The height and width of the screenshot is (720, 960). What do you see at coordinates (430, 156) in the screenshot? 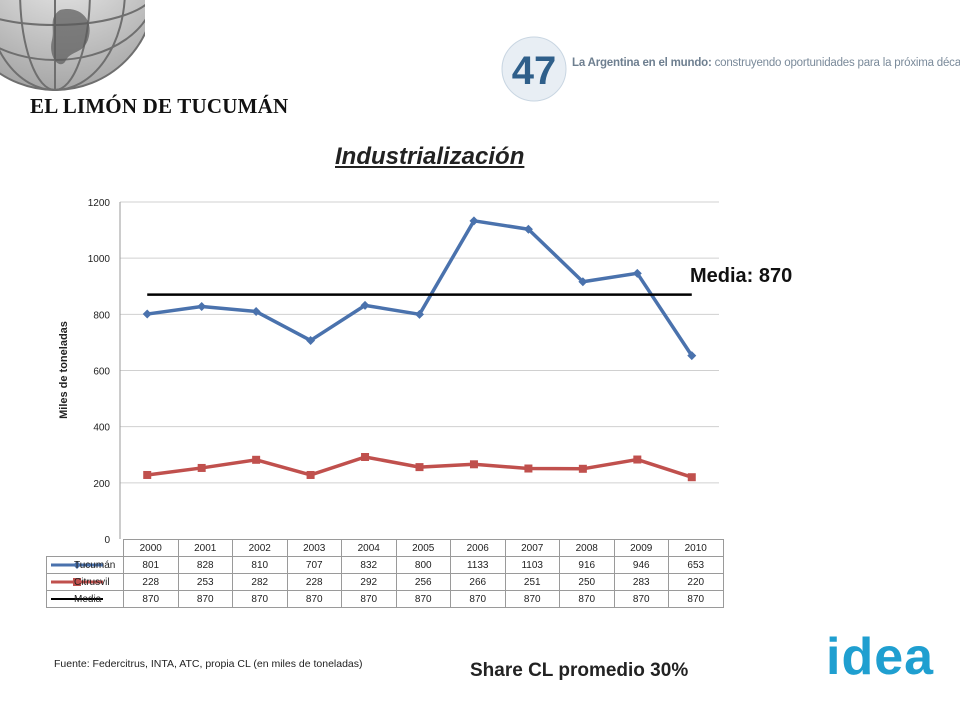
I see `chart-title: Industrialización` at bounding box center [430, 156].